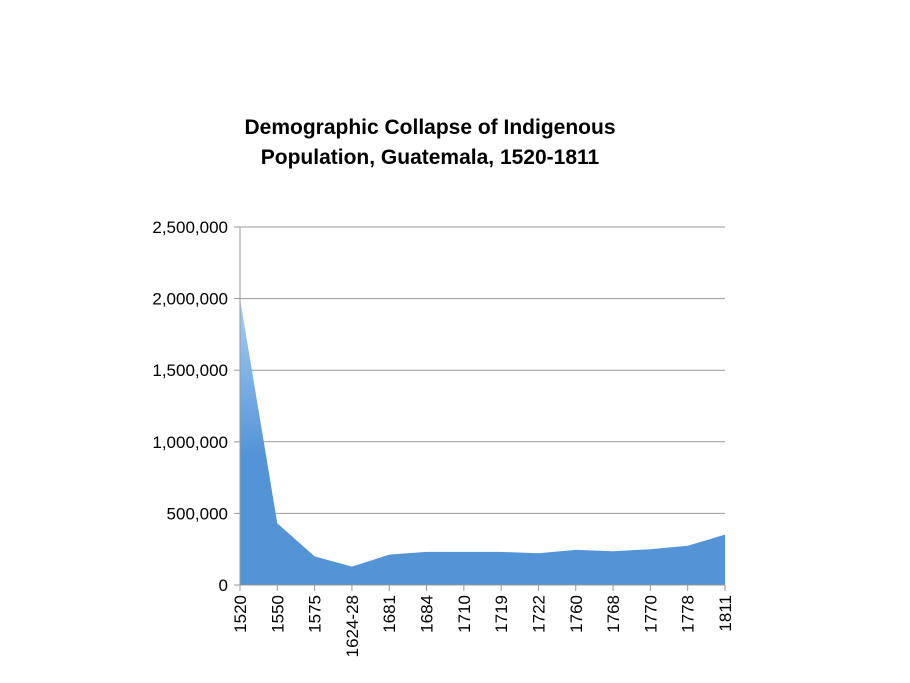 This screenshot has width=910, height=683. Describe the element at coordinates (389, 614) in the screenshot. I see `x-tick-label: 1681` at that location.